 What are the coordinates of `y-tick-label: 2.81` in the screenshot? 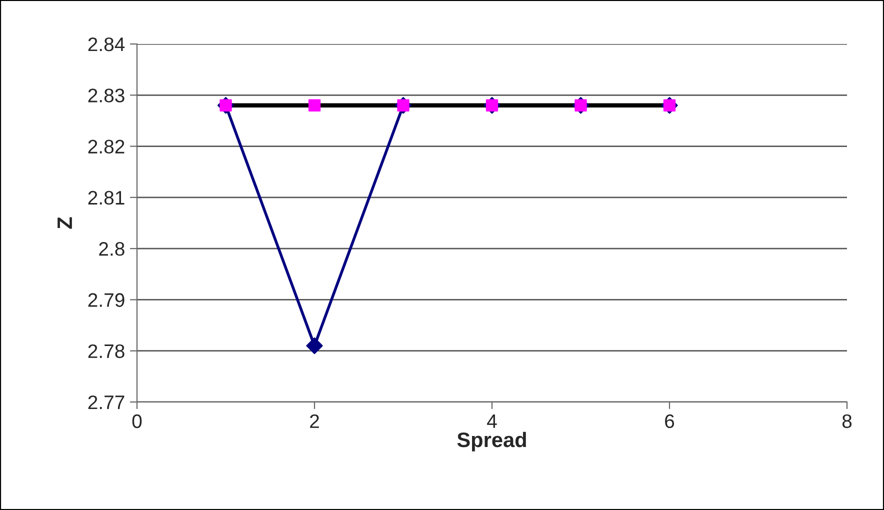 It's located at (106, 197).